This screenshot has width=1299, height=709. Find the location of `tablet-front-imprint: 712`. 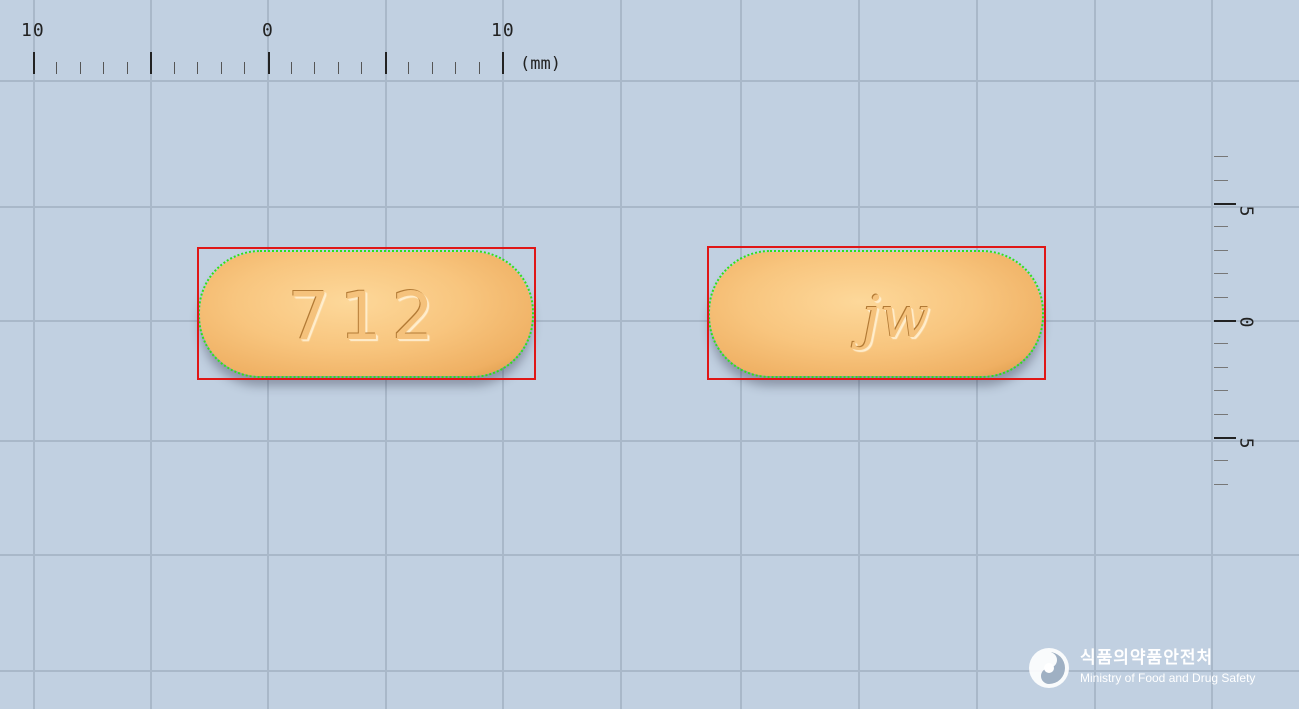

tablet-front-imprint: 712 is located at coordinates (366, 316).